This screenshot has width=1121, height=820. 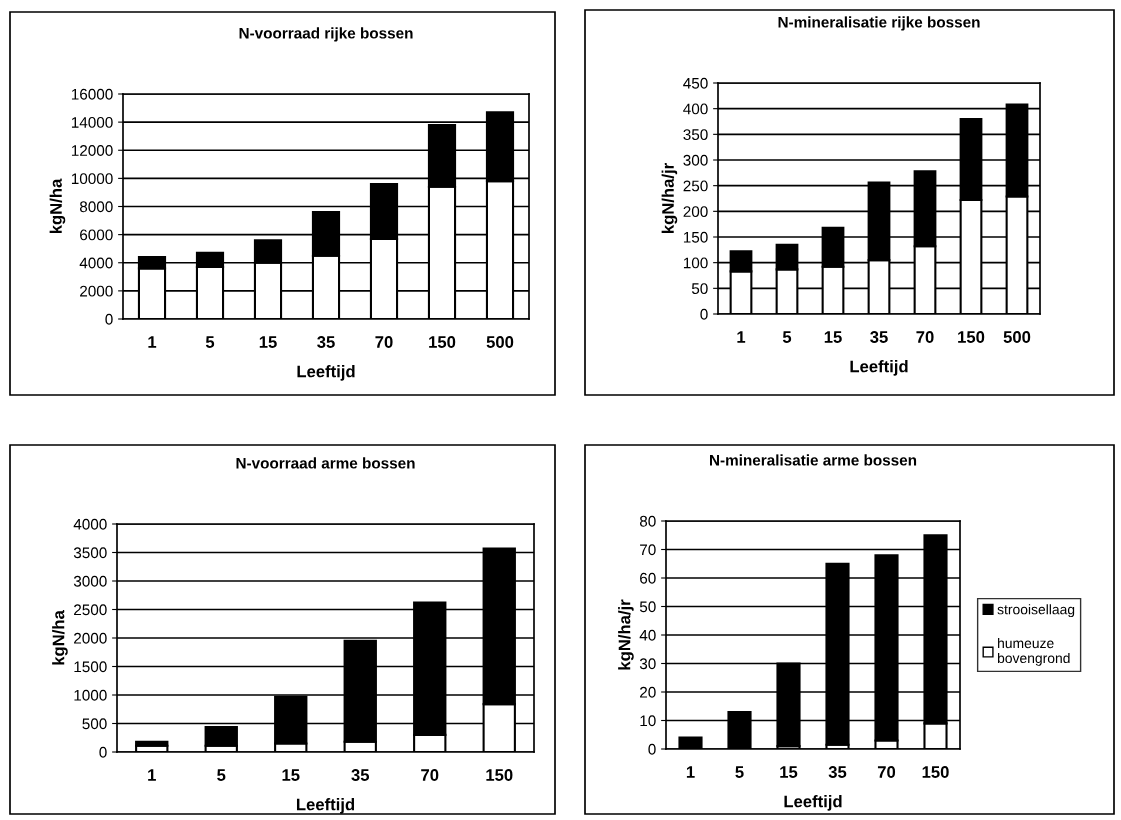 What do you see at coordinates (90, 610) in the screenshot?
I see `y-tick-label: 2500` at bounding box center [90, 610].